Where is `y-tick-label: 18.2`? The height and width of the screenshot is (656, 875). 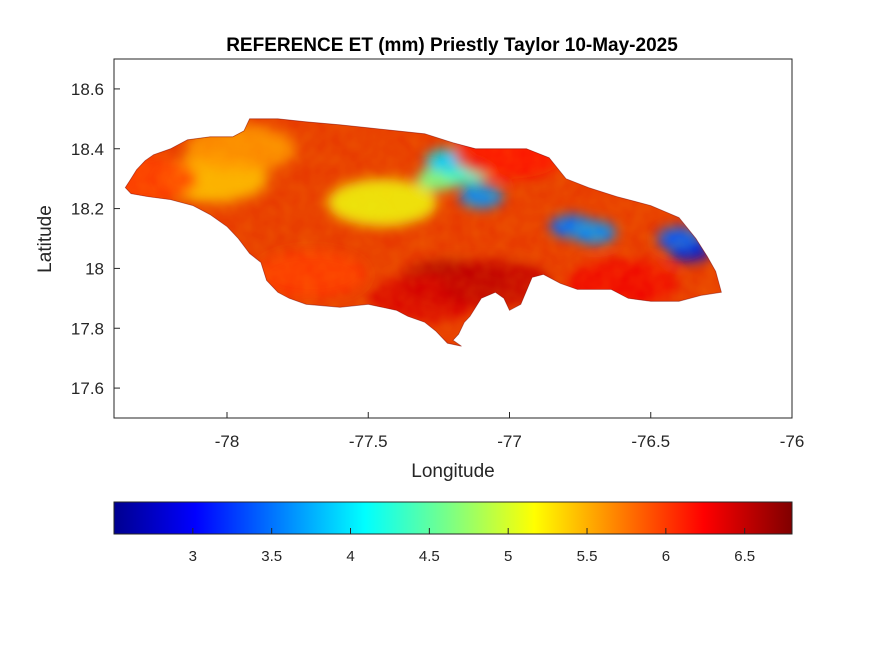
y-tick-label: 18.2 is located at coordinates (87, 209).